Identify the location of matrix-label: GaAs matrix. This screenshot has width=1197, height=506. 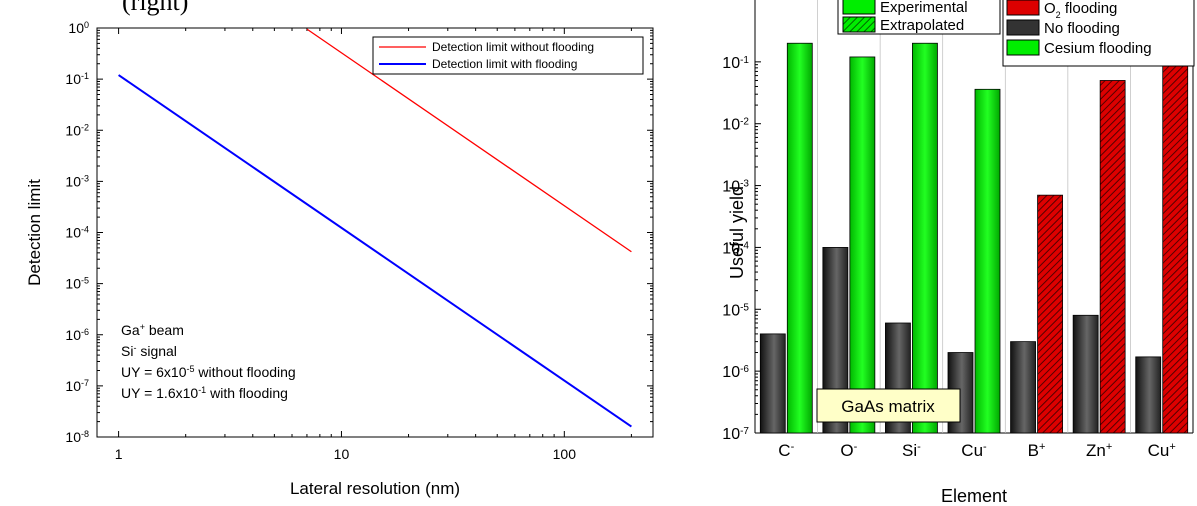
(888, 406).